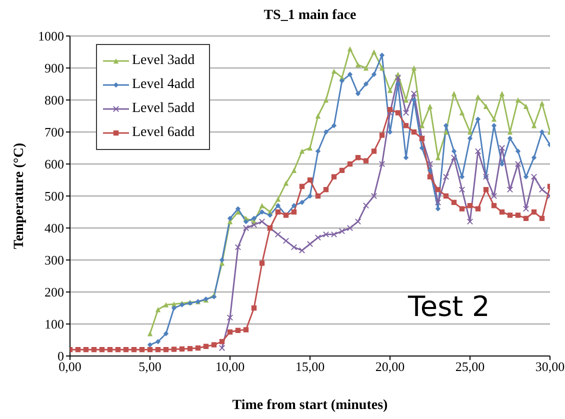 This screenshot has height=419, width=565. I want to click on legend-label: Level 4add, so click(163, 85).